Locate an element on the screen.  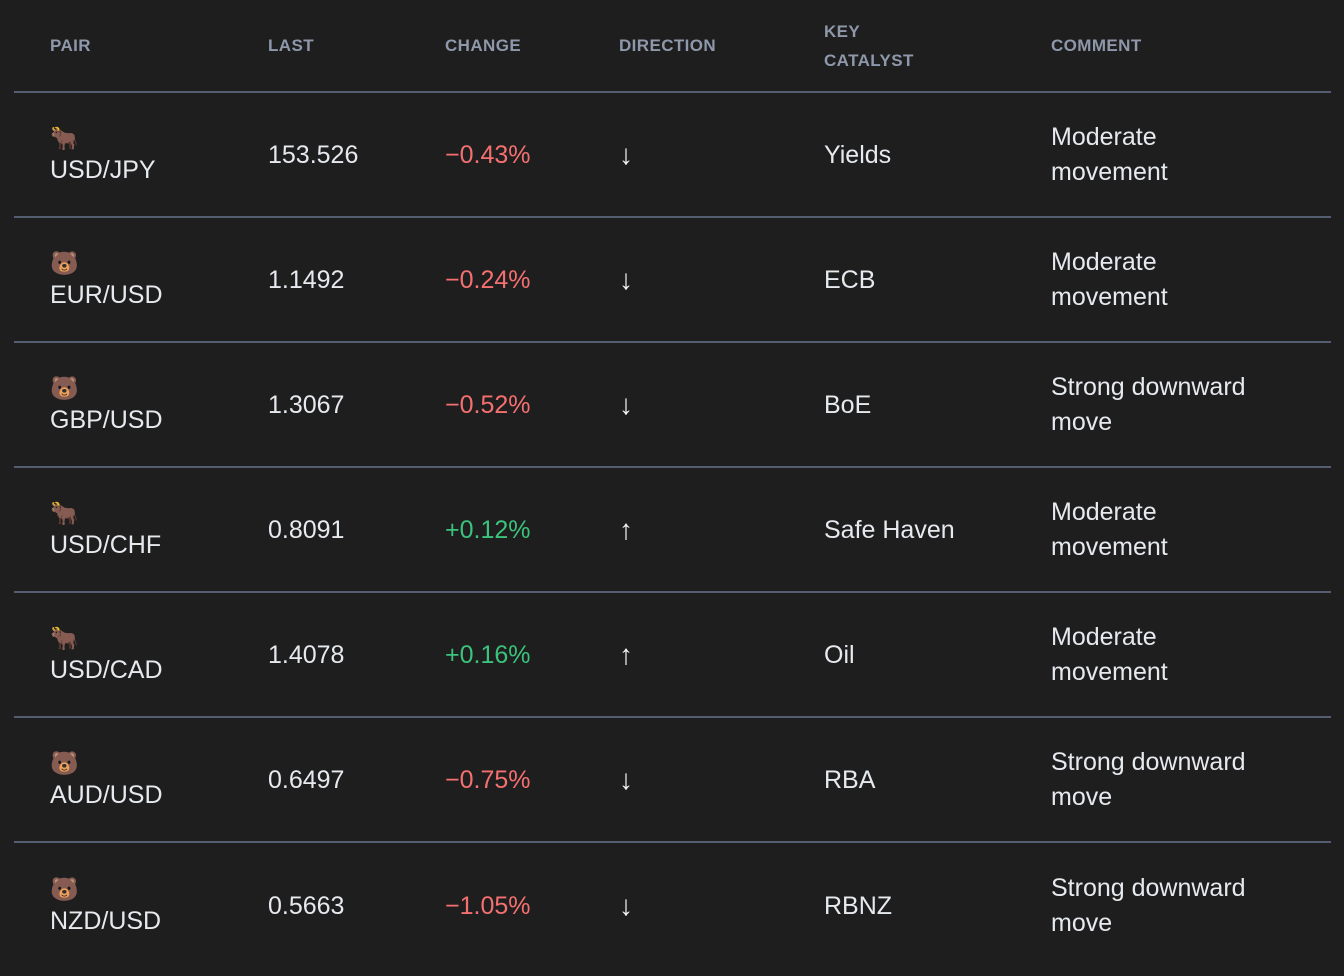
column-header-comment: COMMENT is located at coordinates (1191, 45).